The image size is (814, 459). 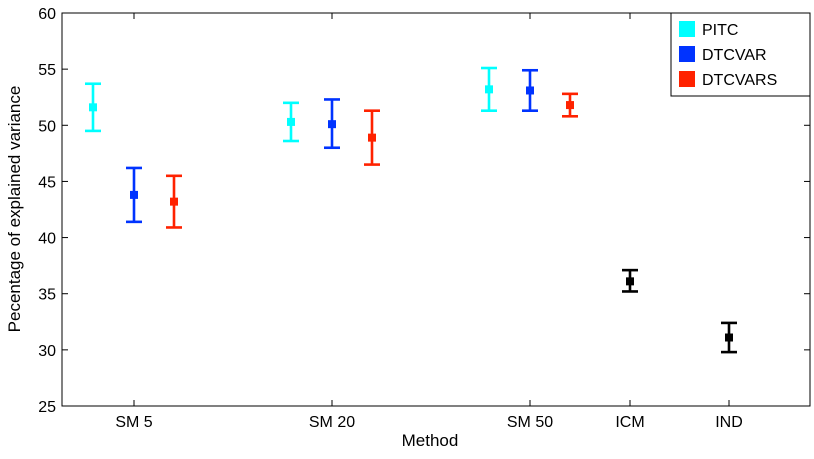 What do you see at coordinates (720, 30) in the screenshot?
I see `legend-entry-label: PITC` at bounding box center [720, 30].